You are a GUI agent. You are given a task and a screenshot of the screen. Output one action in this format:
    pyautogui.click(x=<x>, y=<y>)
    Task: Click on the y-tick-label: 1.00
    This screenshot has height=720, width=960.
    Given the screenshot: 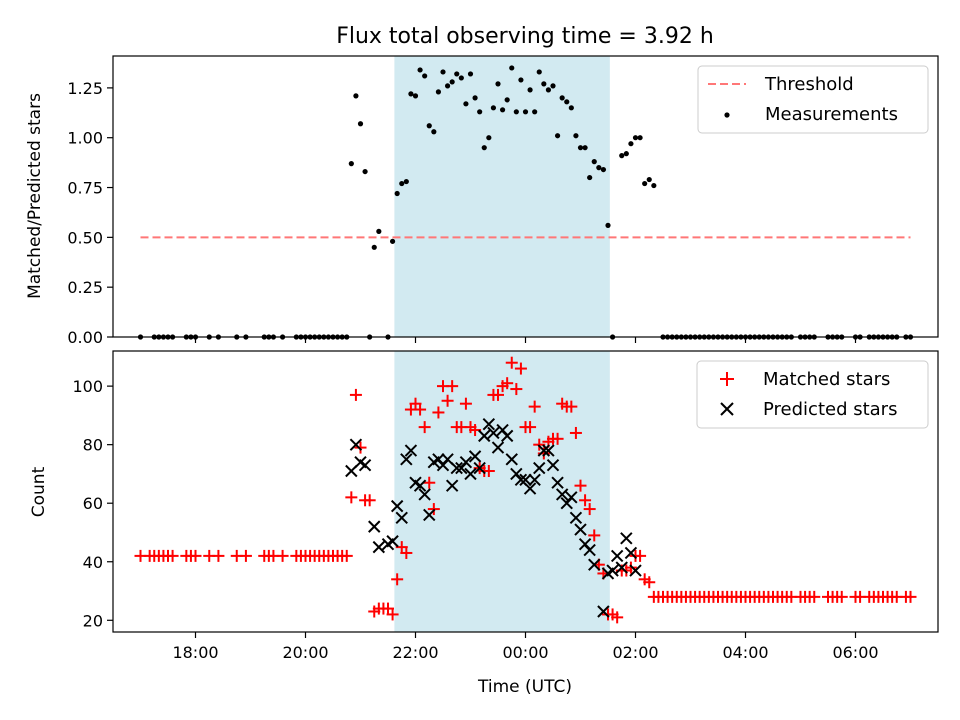 What is the action you would take?
    pyautogui.click(x=85, y=138)
    